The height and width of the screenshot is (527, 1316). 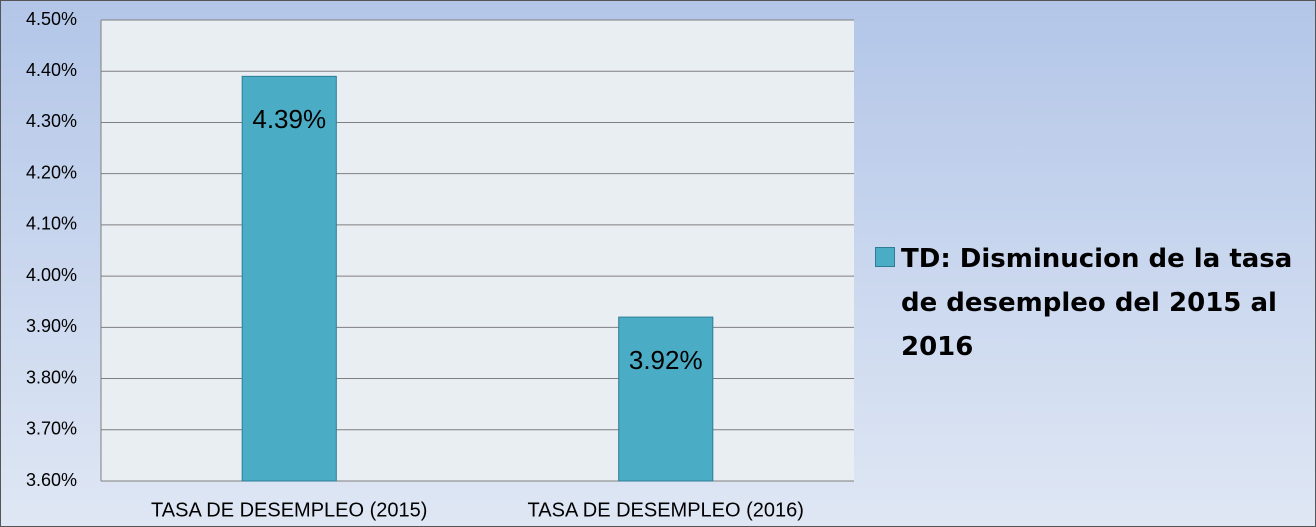 I want to click on y-tick-label: 4.30%, so click(x=51, y=121).